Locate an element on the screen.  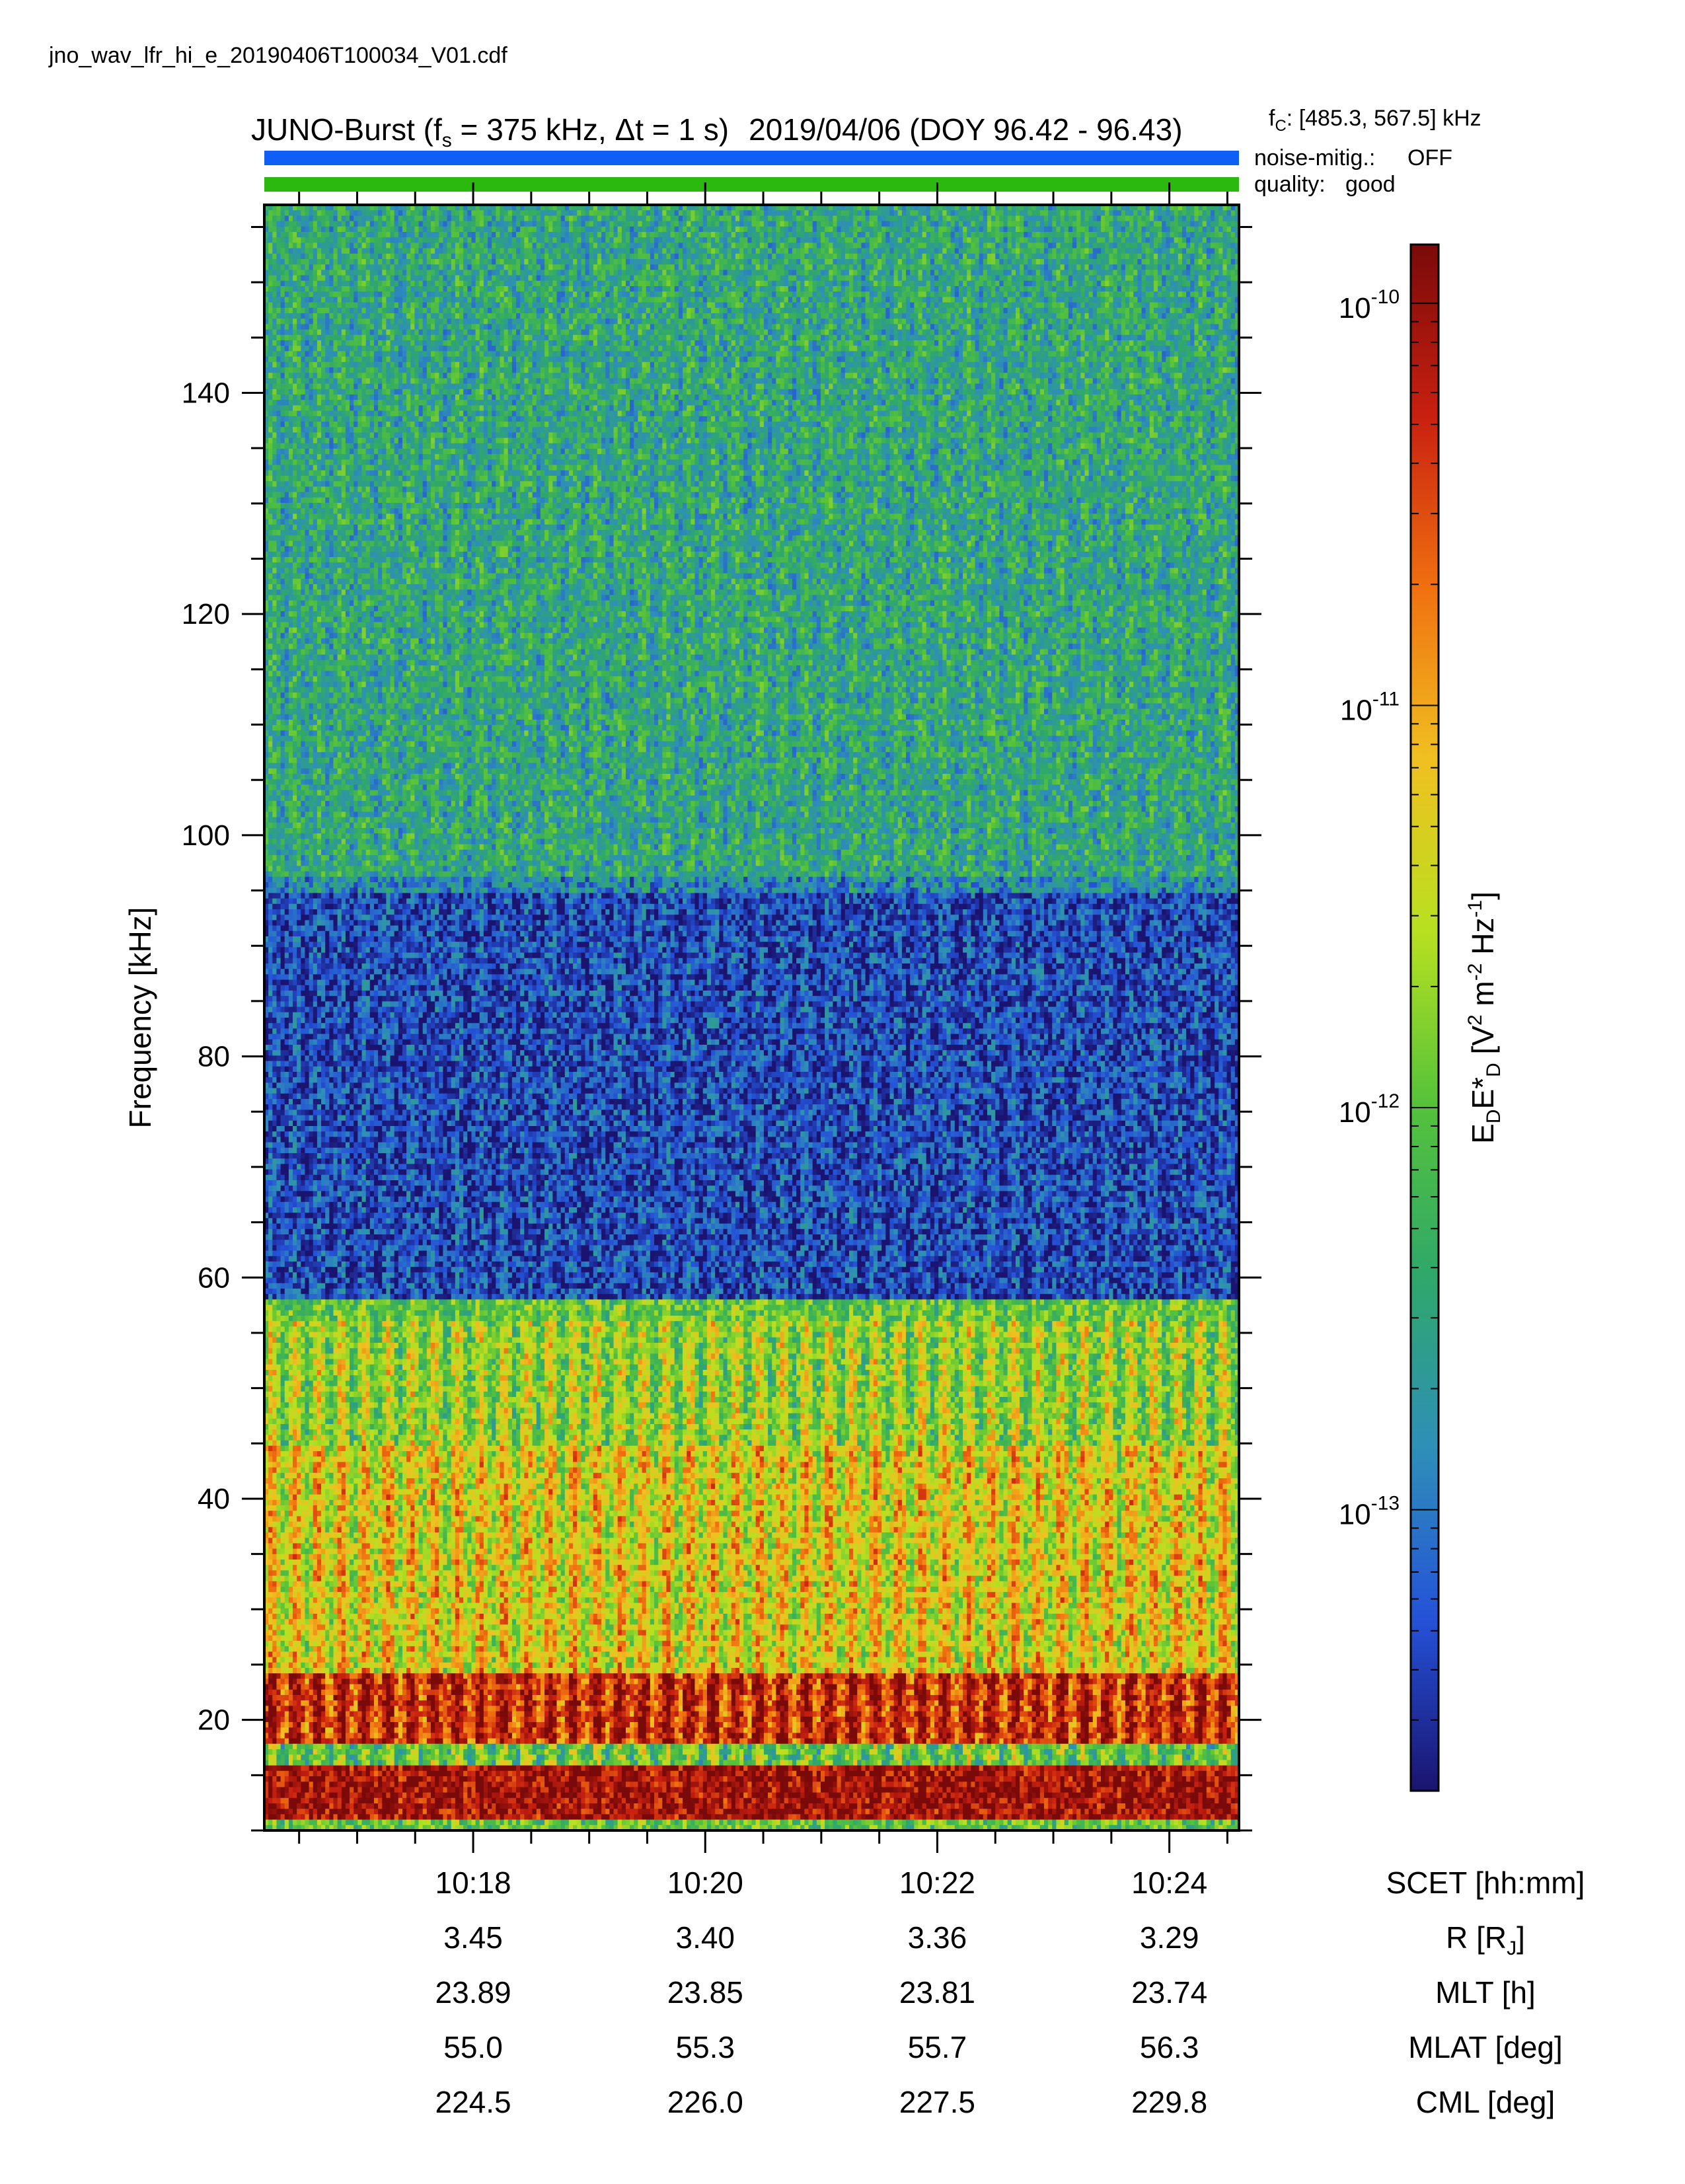
y-tick-label: 140 is located at coordinates (206, 393).